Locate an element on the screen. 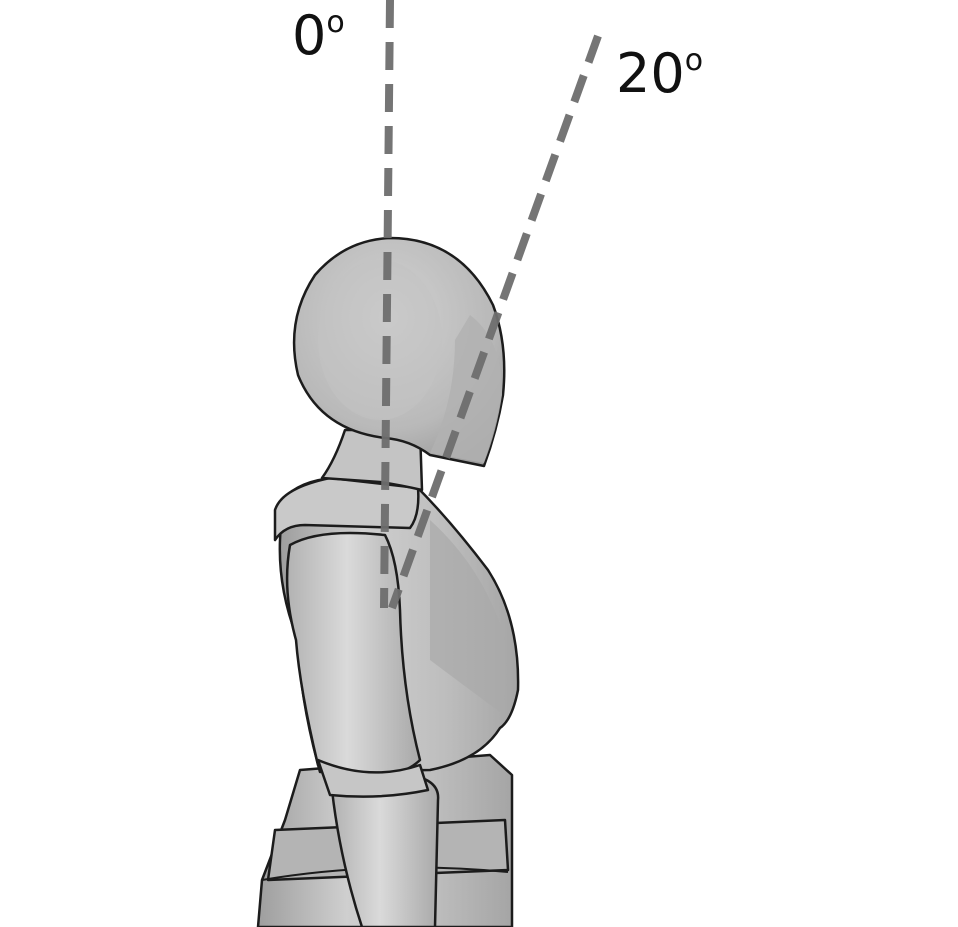 This screenshot has height=927, width=958. face-plane is located at coordinates (466, 389).